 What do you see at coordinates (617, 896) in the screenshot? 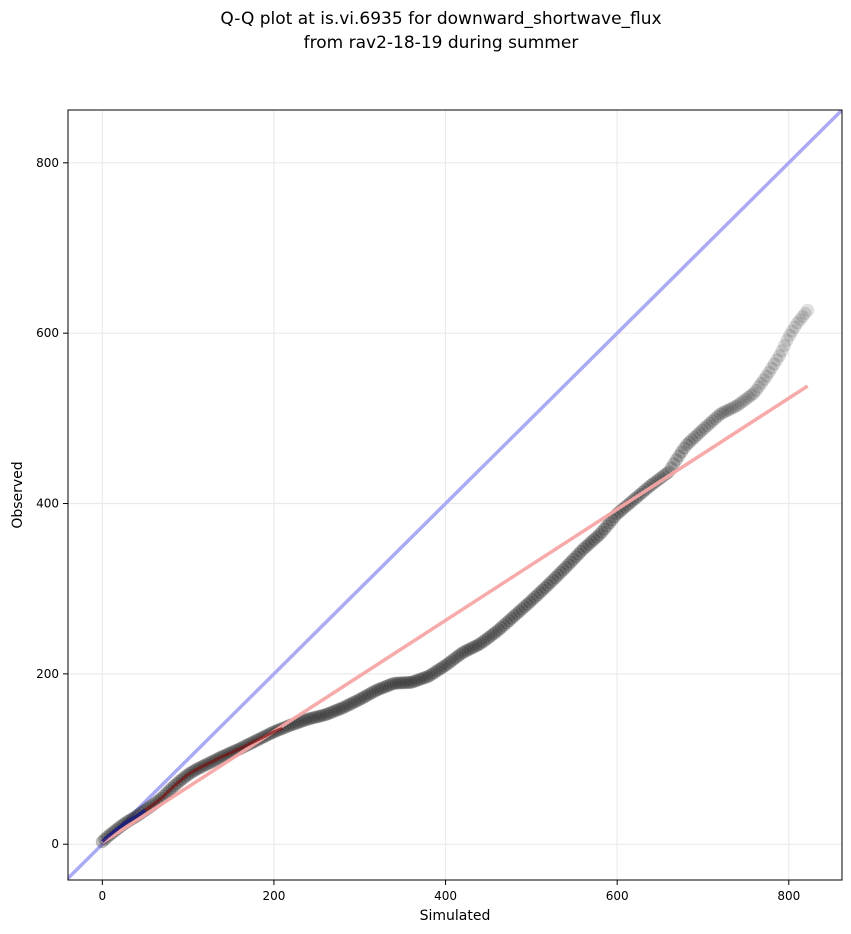
I see `x-tick-label: 600` at bounding box center [617, 896].